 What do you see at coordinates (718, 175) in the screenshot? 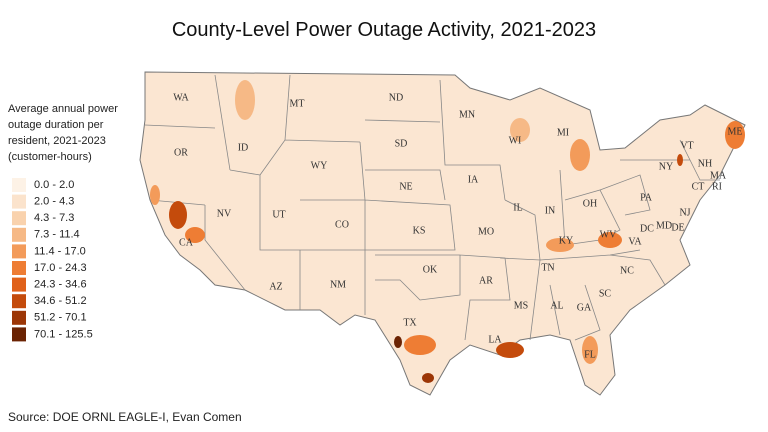
I see `state-label: MA` at bounding box center [718, 175].